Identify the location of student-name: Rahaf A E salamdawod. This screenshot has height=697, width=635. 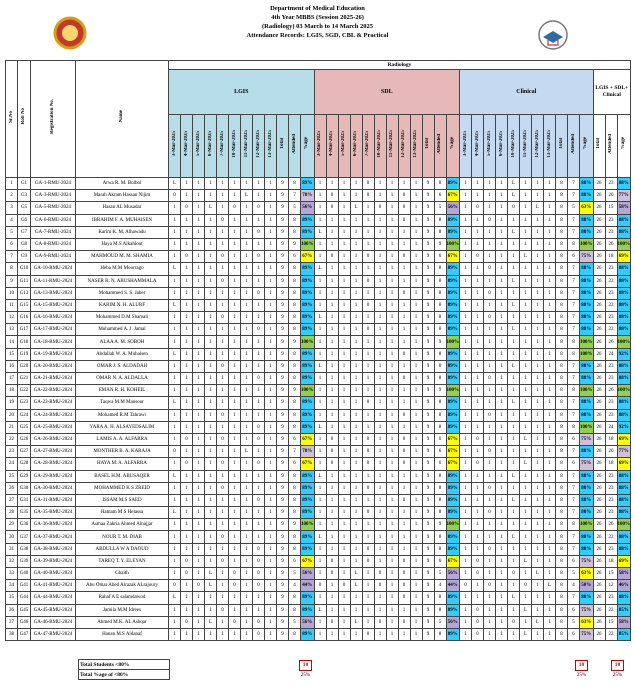
(122, 598).